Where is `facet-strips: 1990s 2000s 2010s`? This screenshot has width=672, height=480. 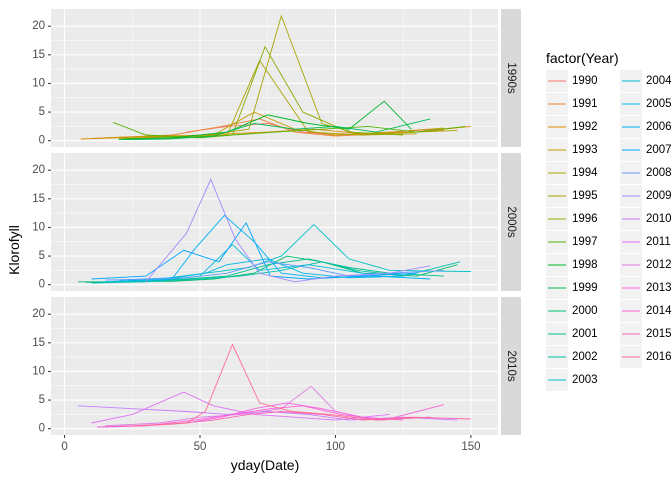 facet-strips: 1990s 2000s 2010s is located at coordinates (511, 222).